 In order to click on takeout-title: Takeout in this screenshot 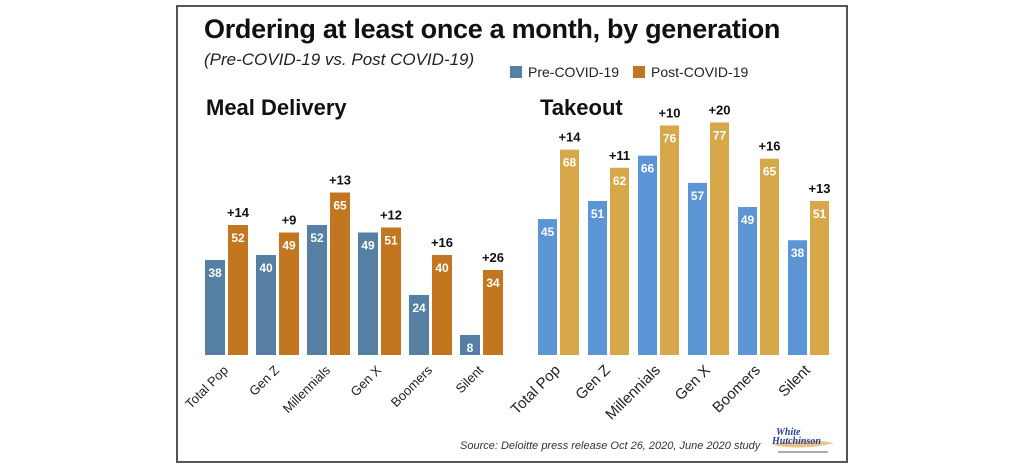, I will do `click(581, 107)`.